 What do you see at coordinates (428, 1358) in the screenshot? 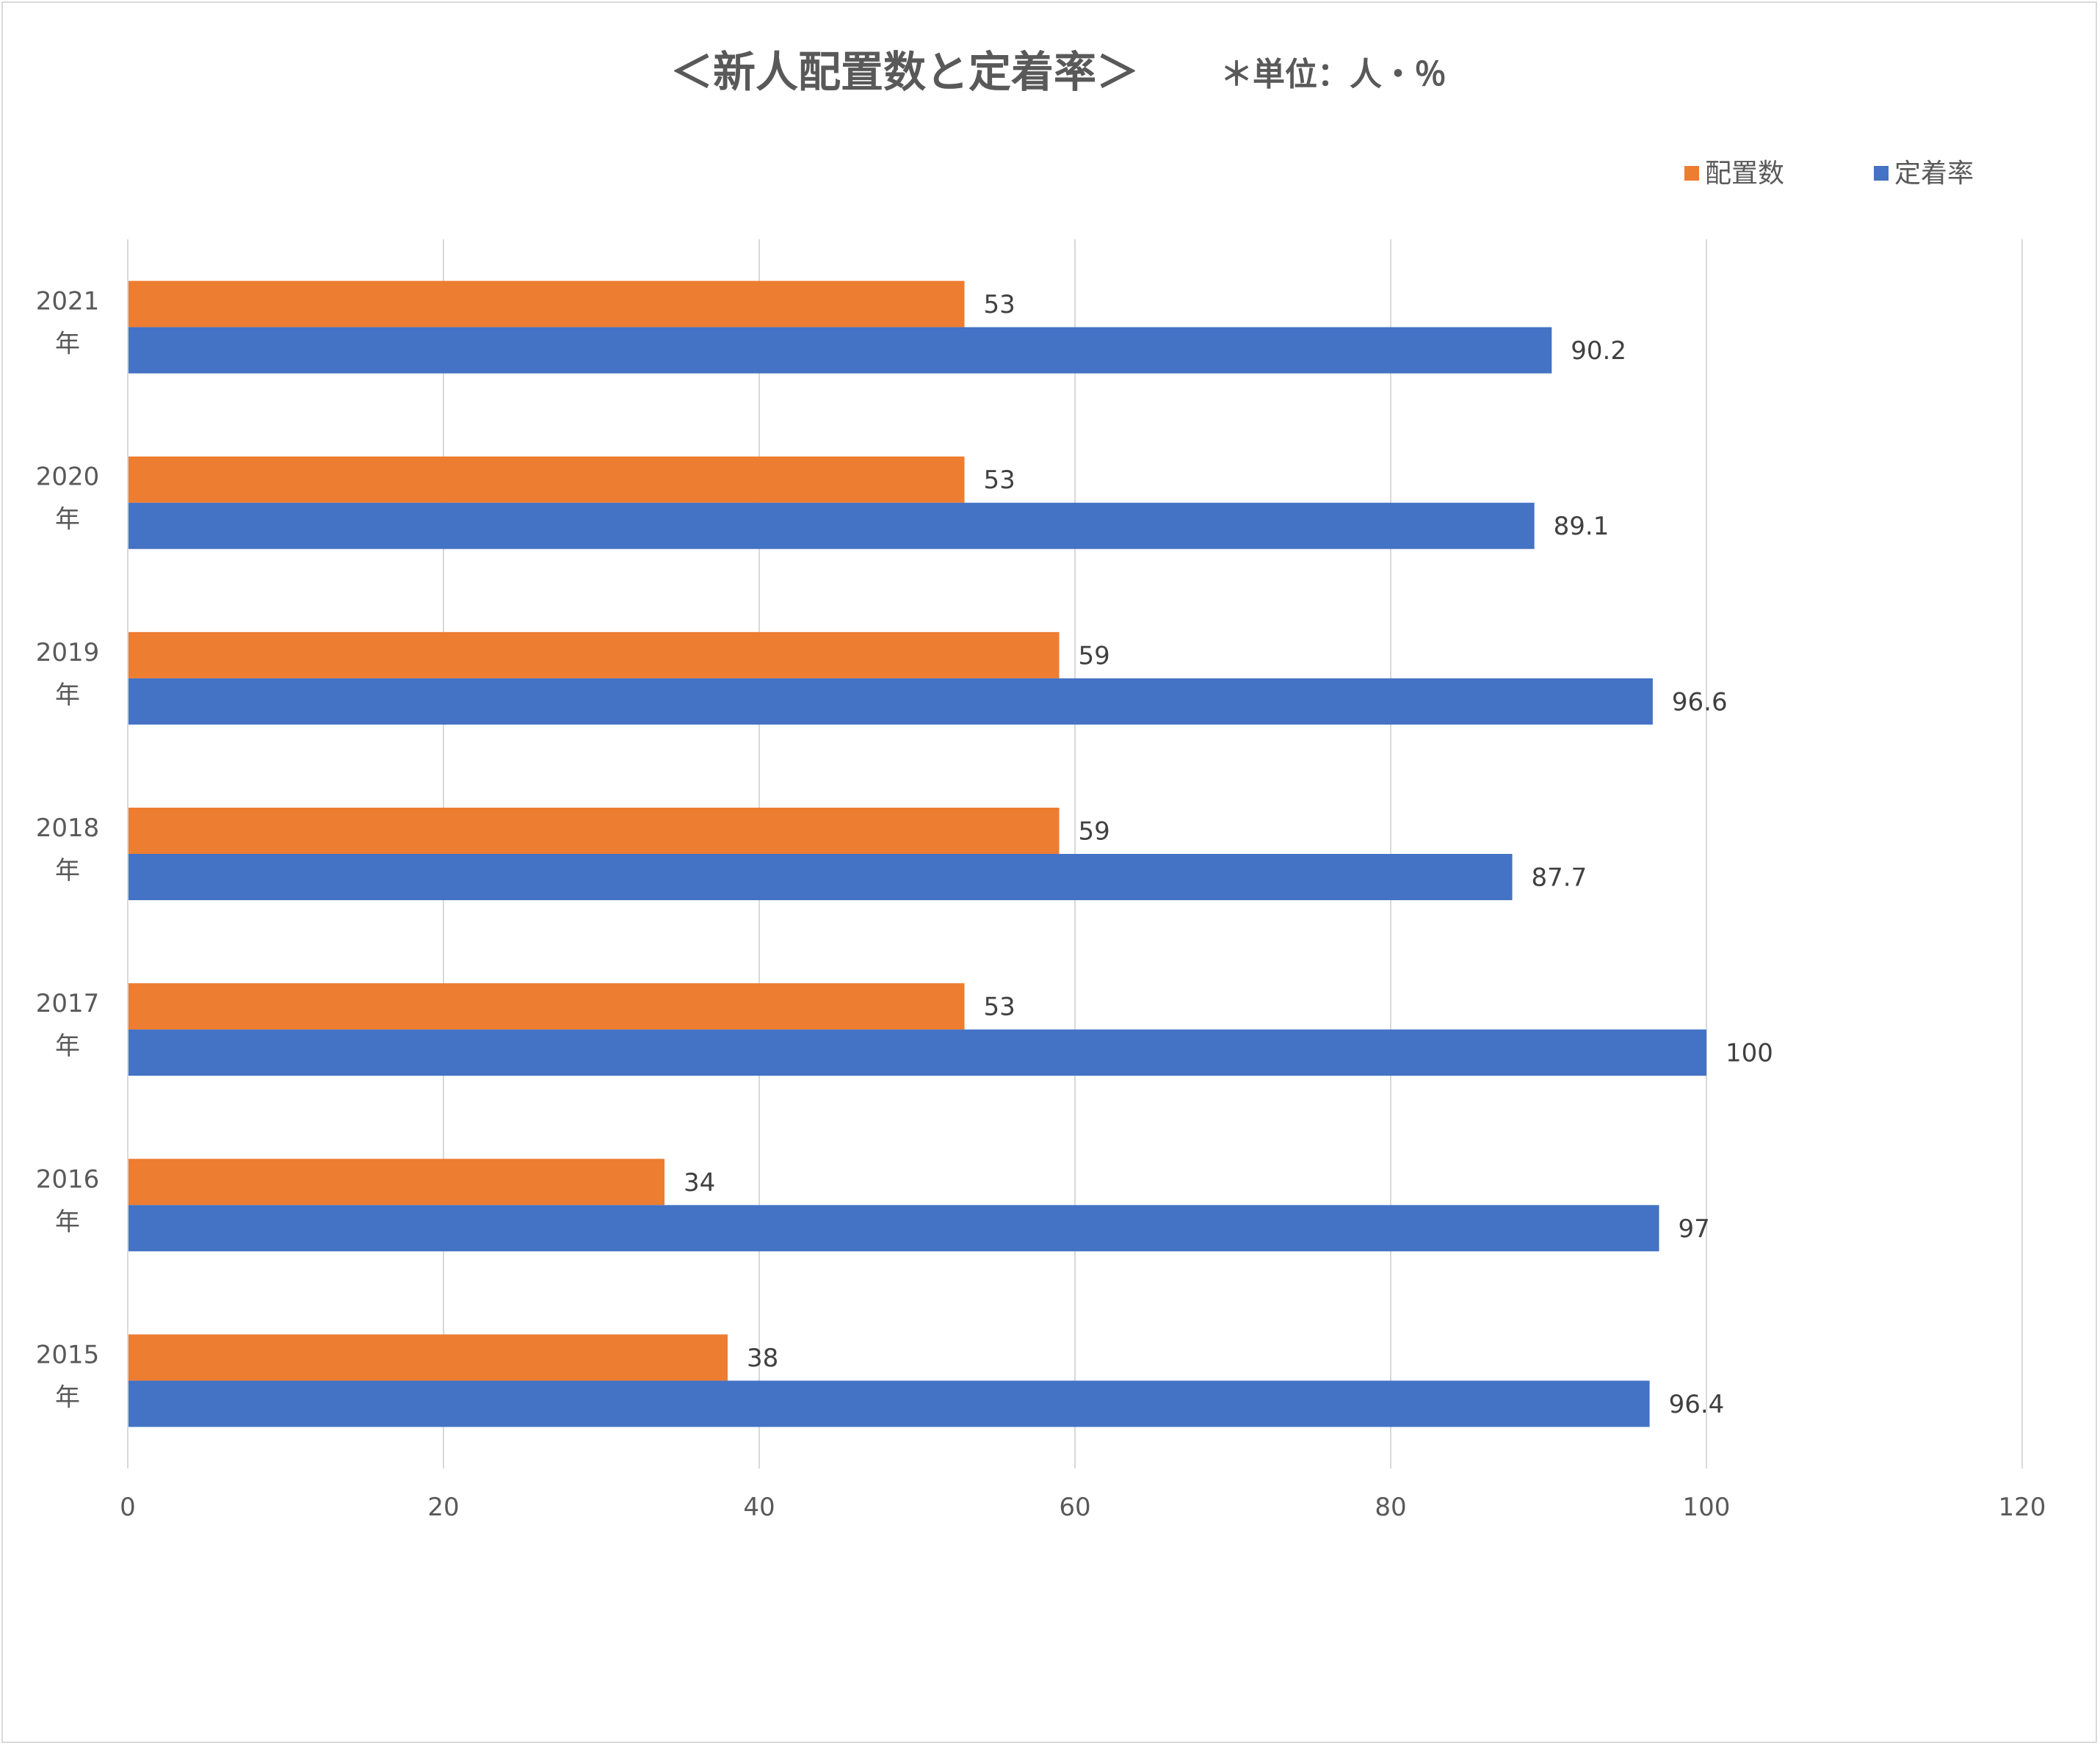
I see `bar-配置数-2015年` at bounding box center [428, 1358].